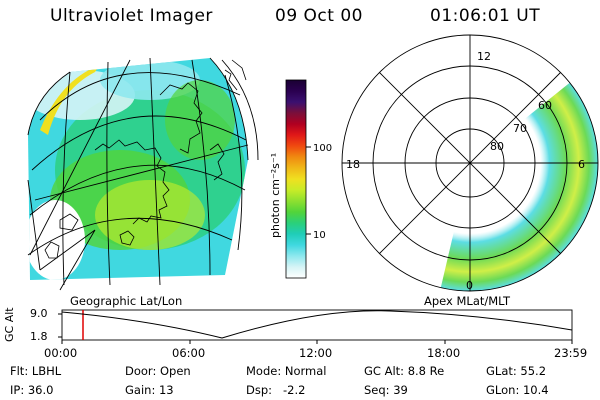 The height and width of the screenshot is (400, 600). Describe the element at coordinates (305, 371) in the screenshot. I see `mode-value: Normal` at that location.